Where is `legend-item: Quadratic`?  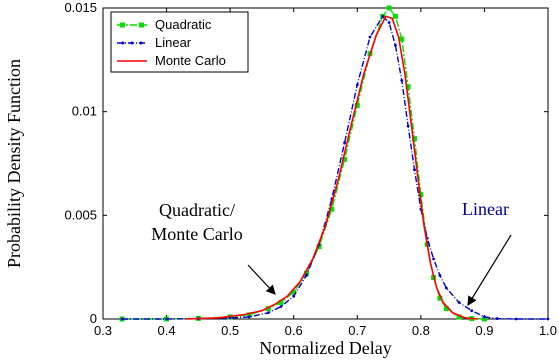 legend-item: Quadratic is located at coordinates (164, 24).